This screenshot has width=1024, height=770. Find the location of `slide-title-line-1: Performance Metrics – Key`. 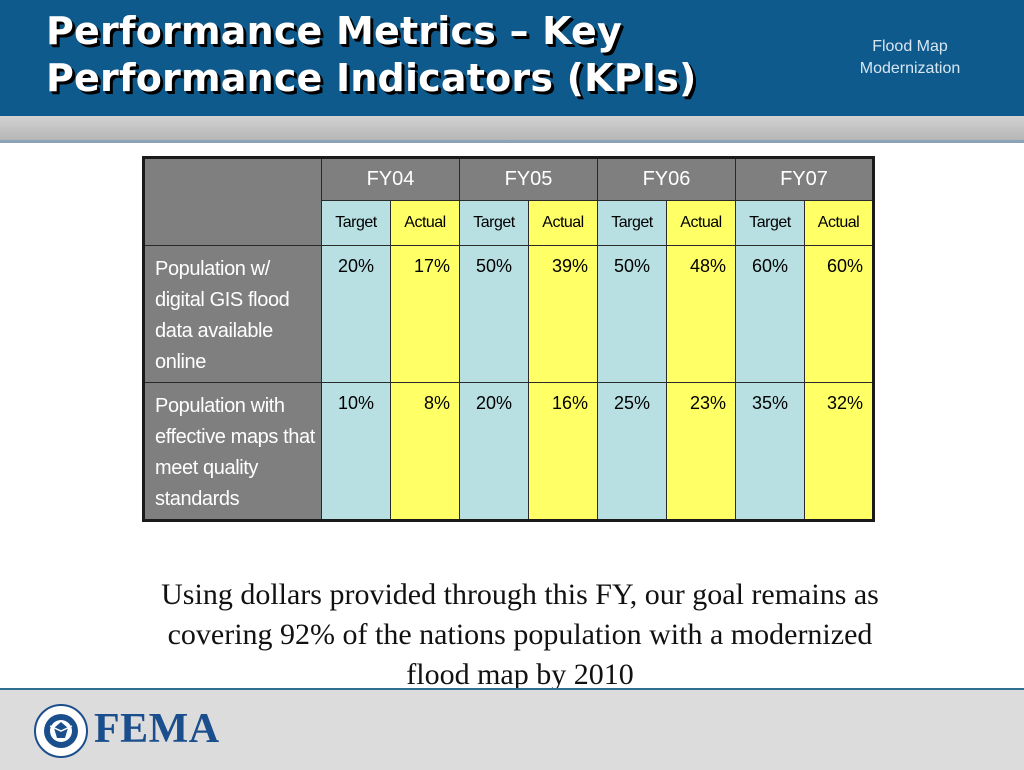

slide-title-line-1: Performance Metrics – Key is located at coordinates (334, 31).